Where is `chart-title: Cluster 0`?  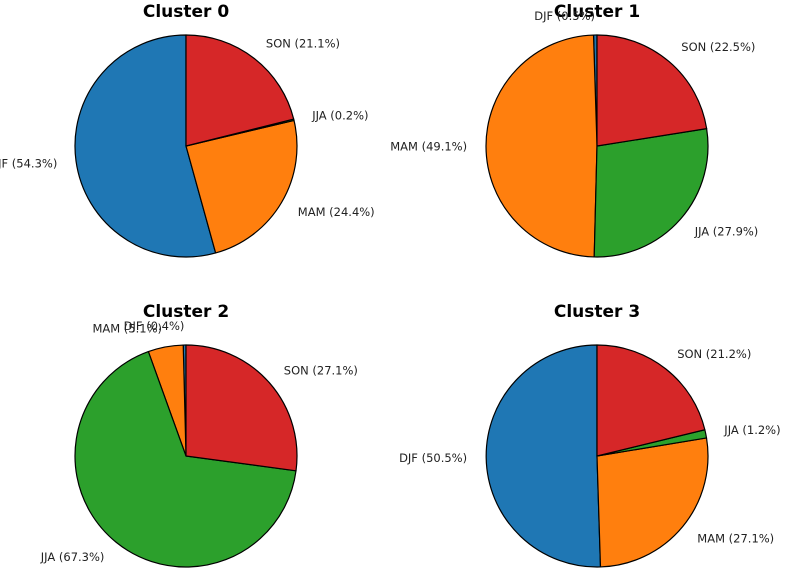
chart-title: Cluster 0 is located at coordinates (186, 12).